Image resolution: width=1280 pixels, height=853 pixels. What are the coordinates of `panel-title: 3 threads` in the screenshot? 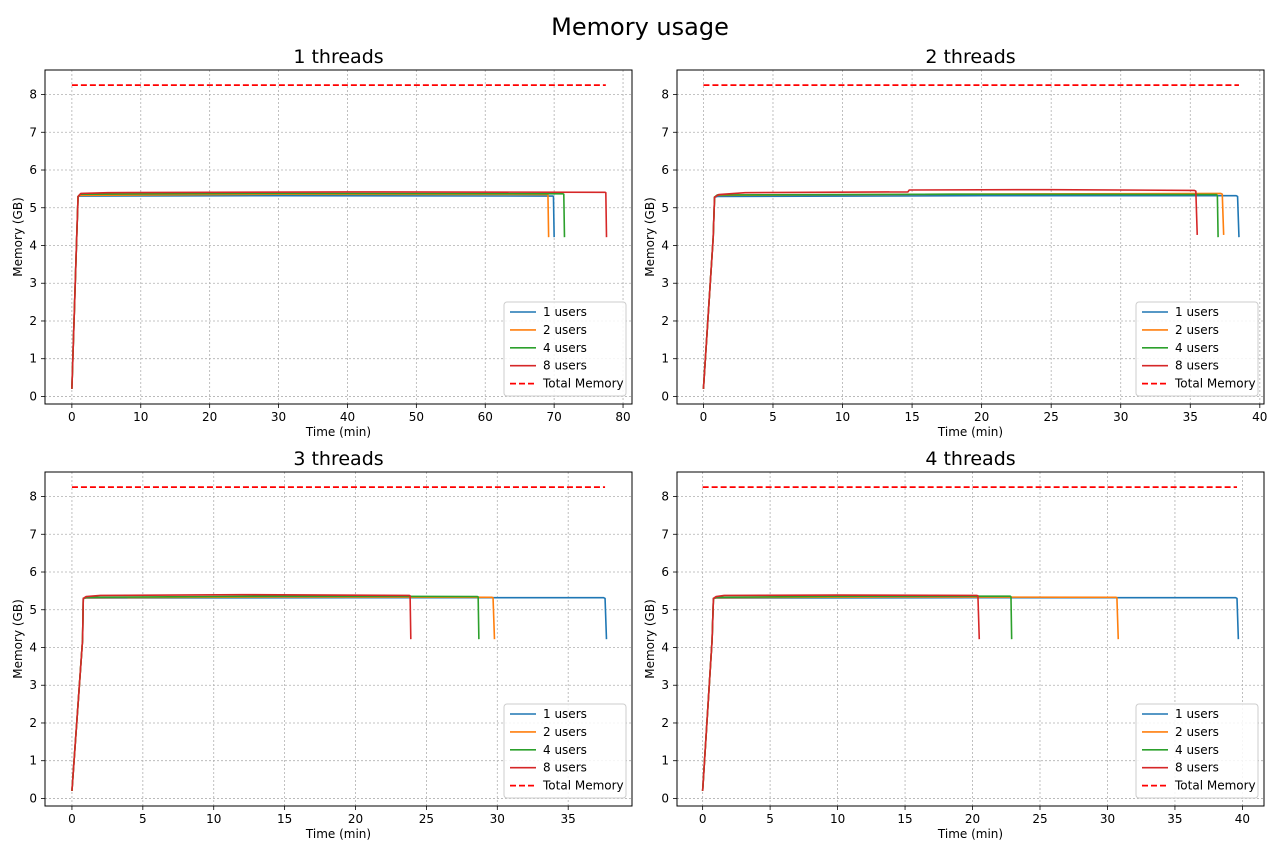 It's located at (338, 459).